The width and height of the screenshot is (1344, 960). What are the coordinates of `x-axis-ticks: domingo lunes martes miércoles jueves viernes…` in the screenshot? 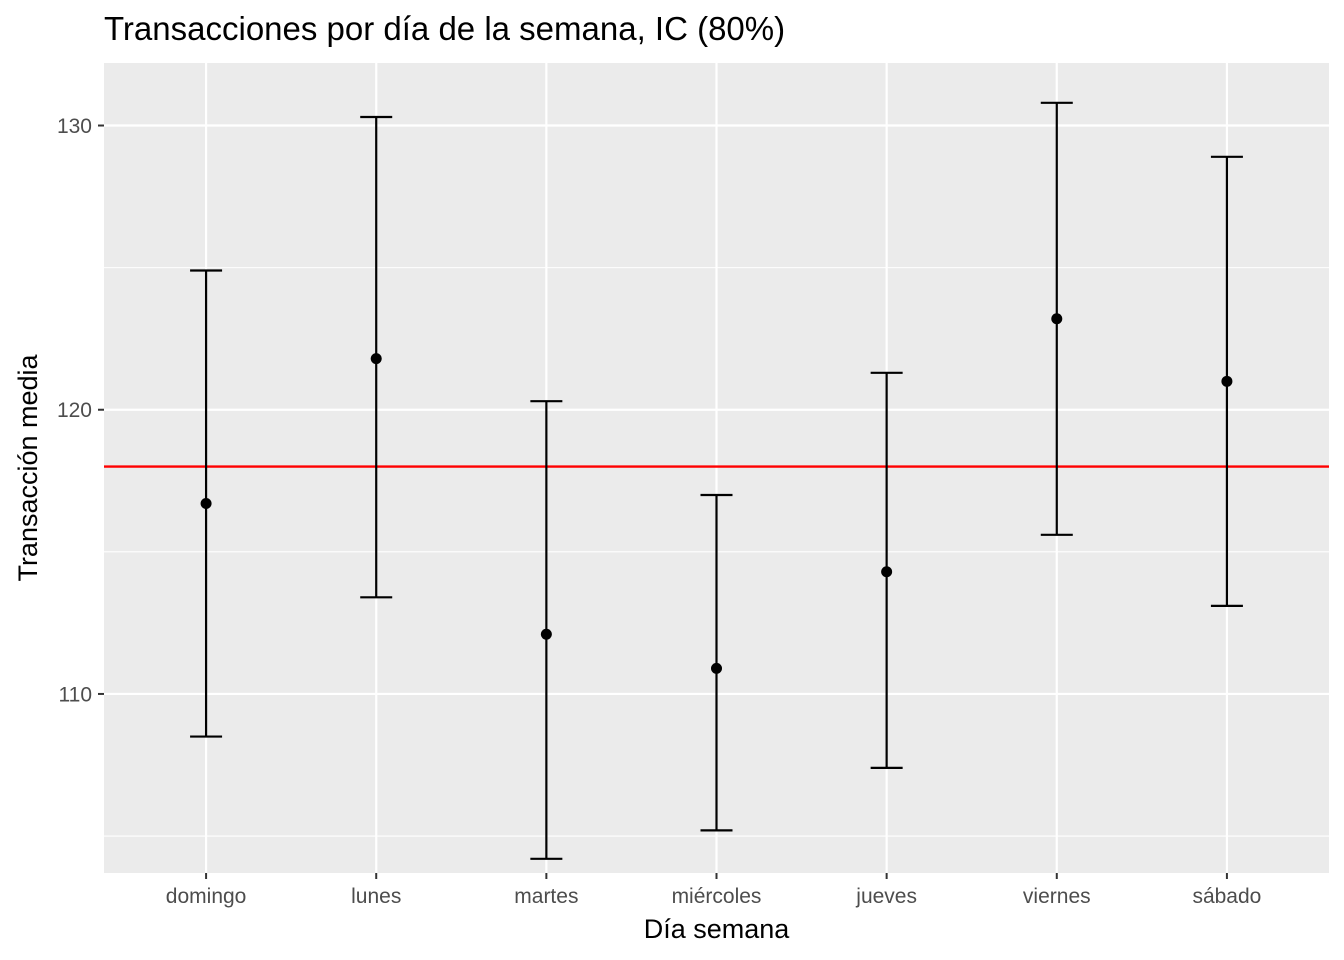 It's located at (713, 890).